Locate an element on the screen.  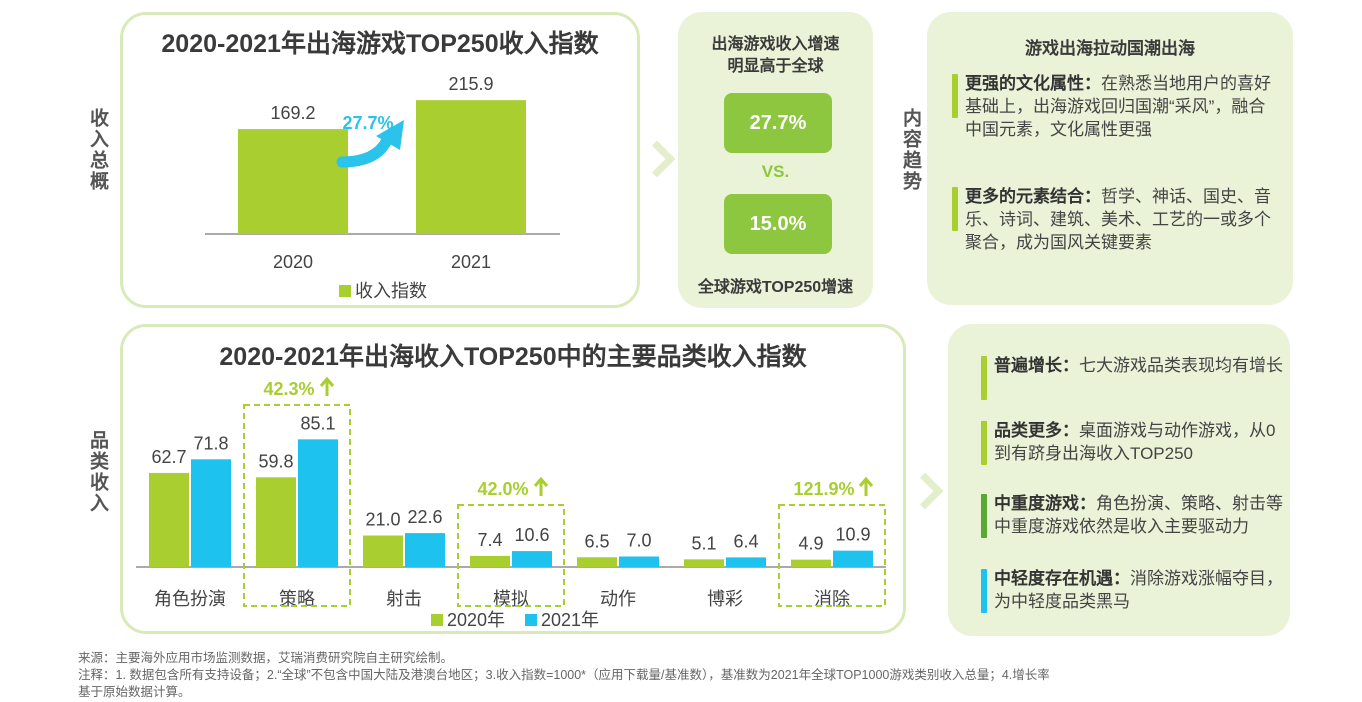
data-label-2020: 62.7 is located at coordinates (168, 457).